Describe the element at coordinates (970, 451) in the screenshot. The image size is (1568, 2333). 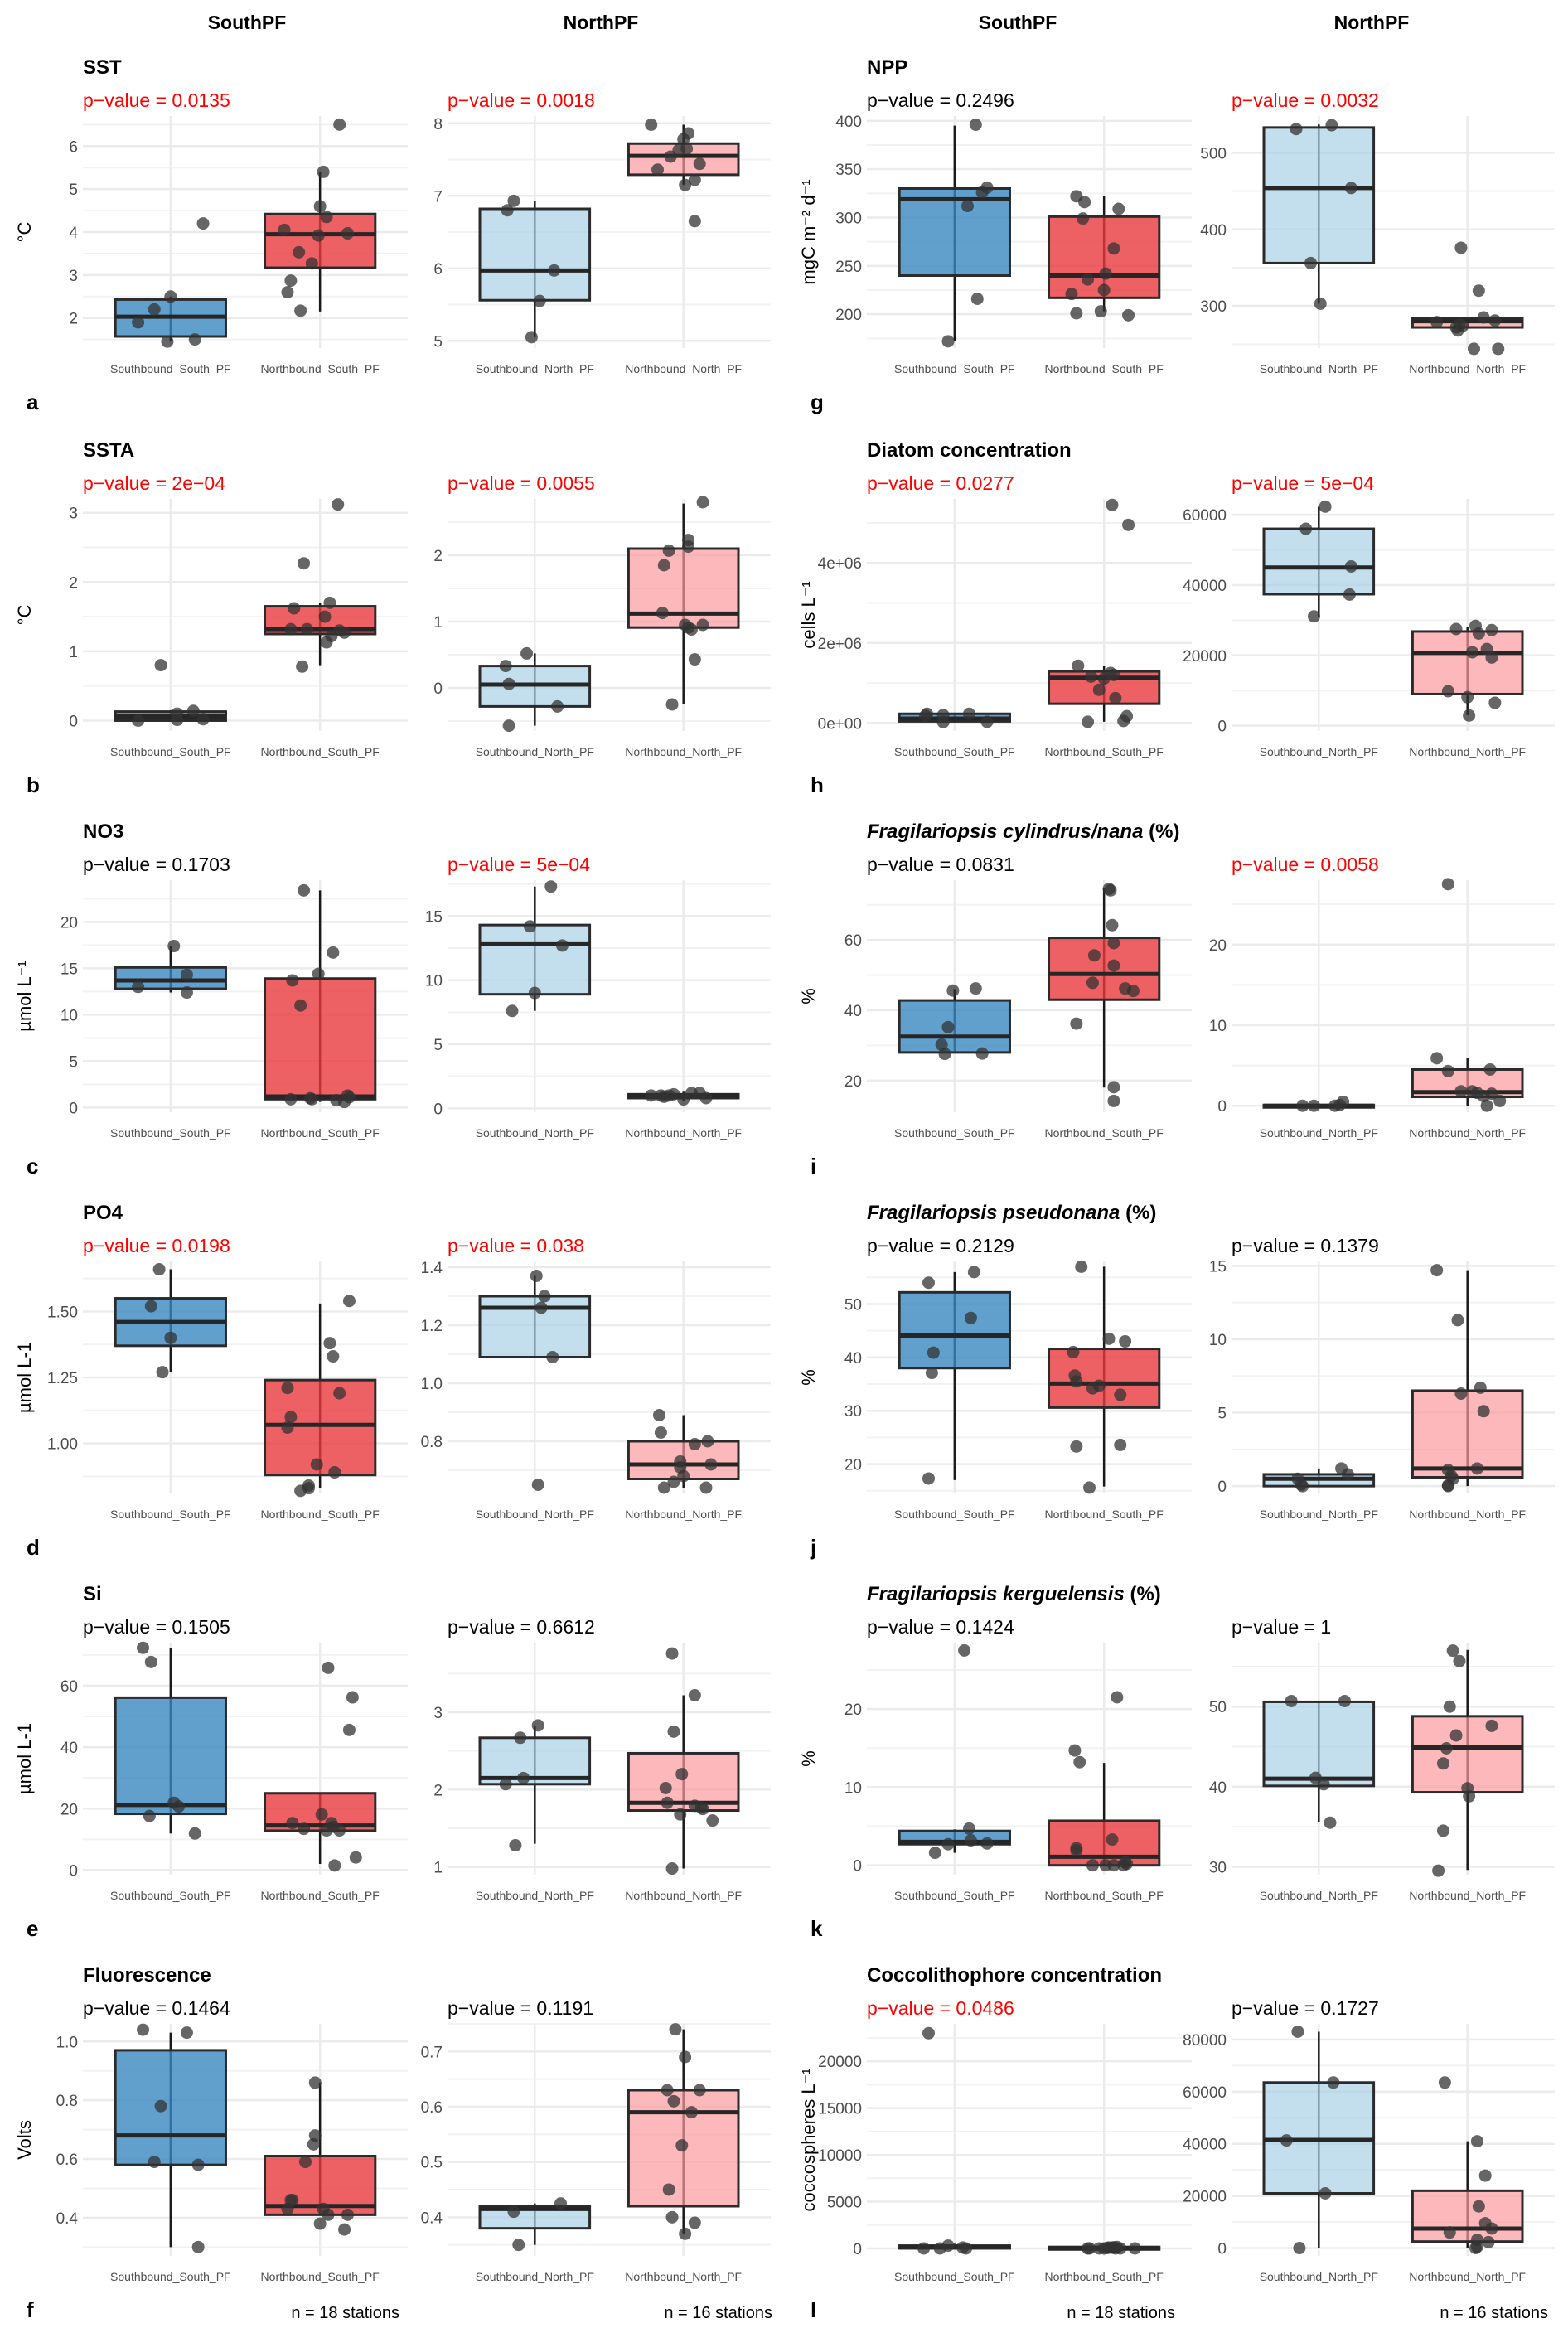
I see `panel-title: Diatom concentration` at that location.